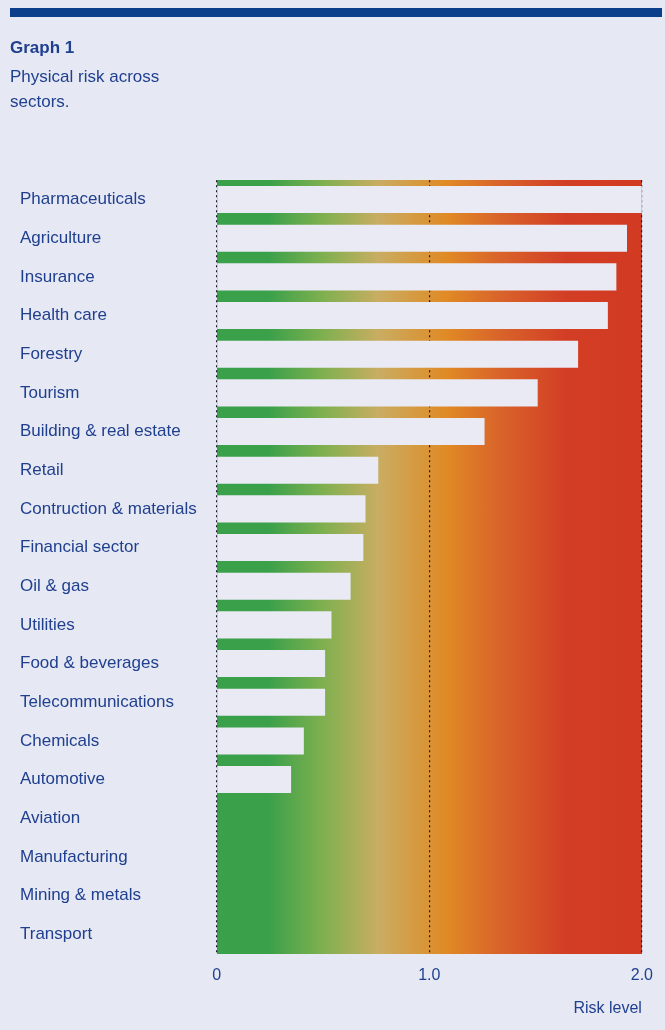  I want to click on chart-subtitle: Physical risk across sectors., so click(85, 89).